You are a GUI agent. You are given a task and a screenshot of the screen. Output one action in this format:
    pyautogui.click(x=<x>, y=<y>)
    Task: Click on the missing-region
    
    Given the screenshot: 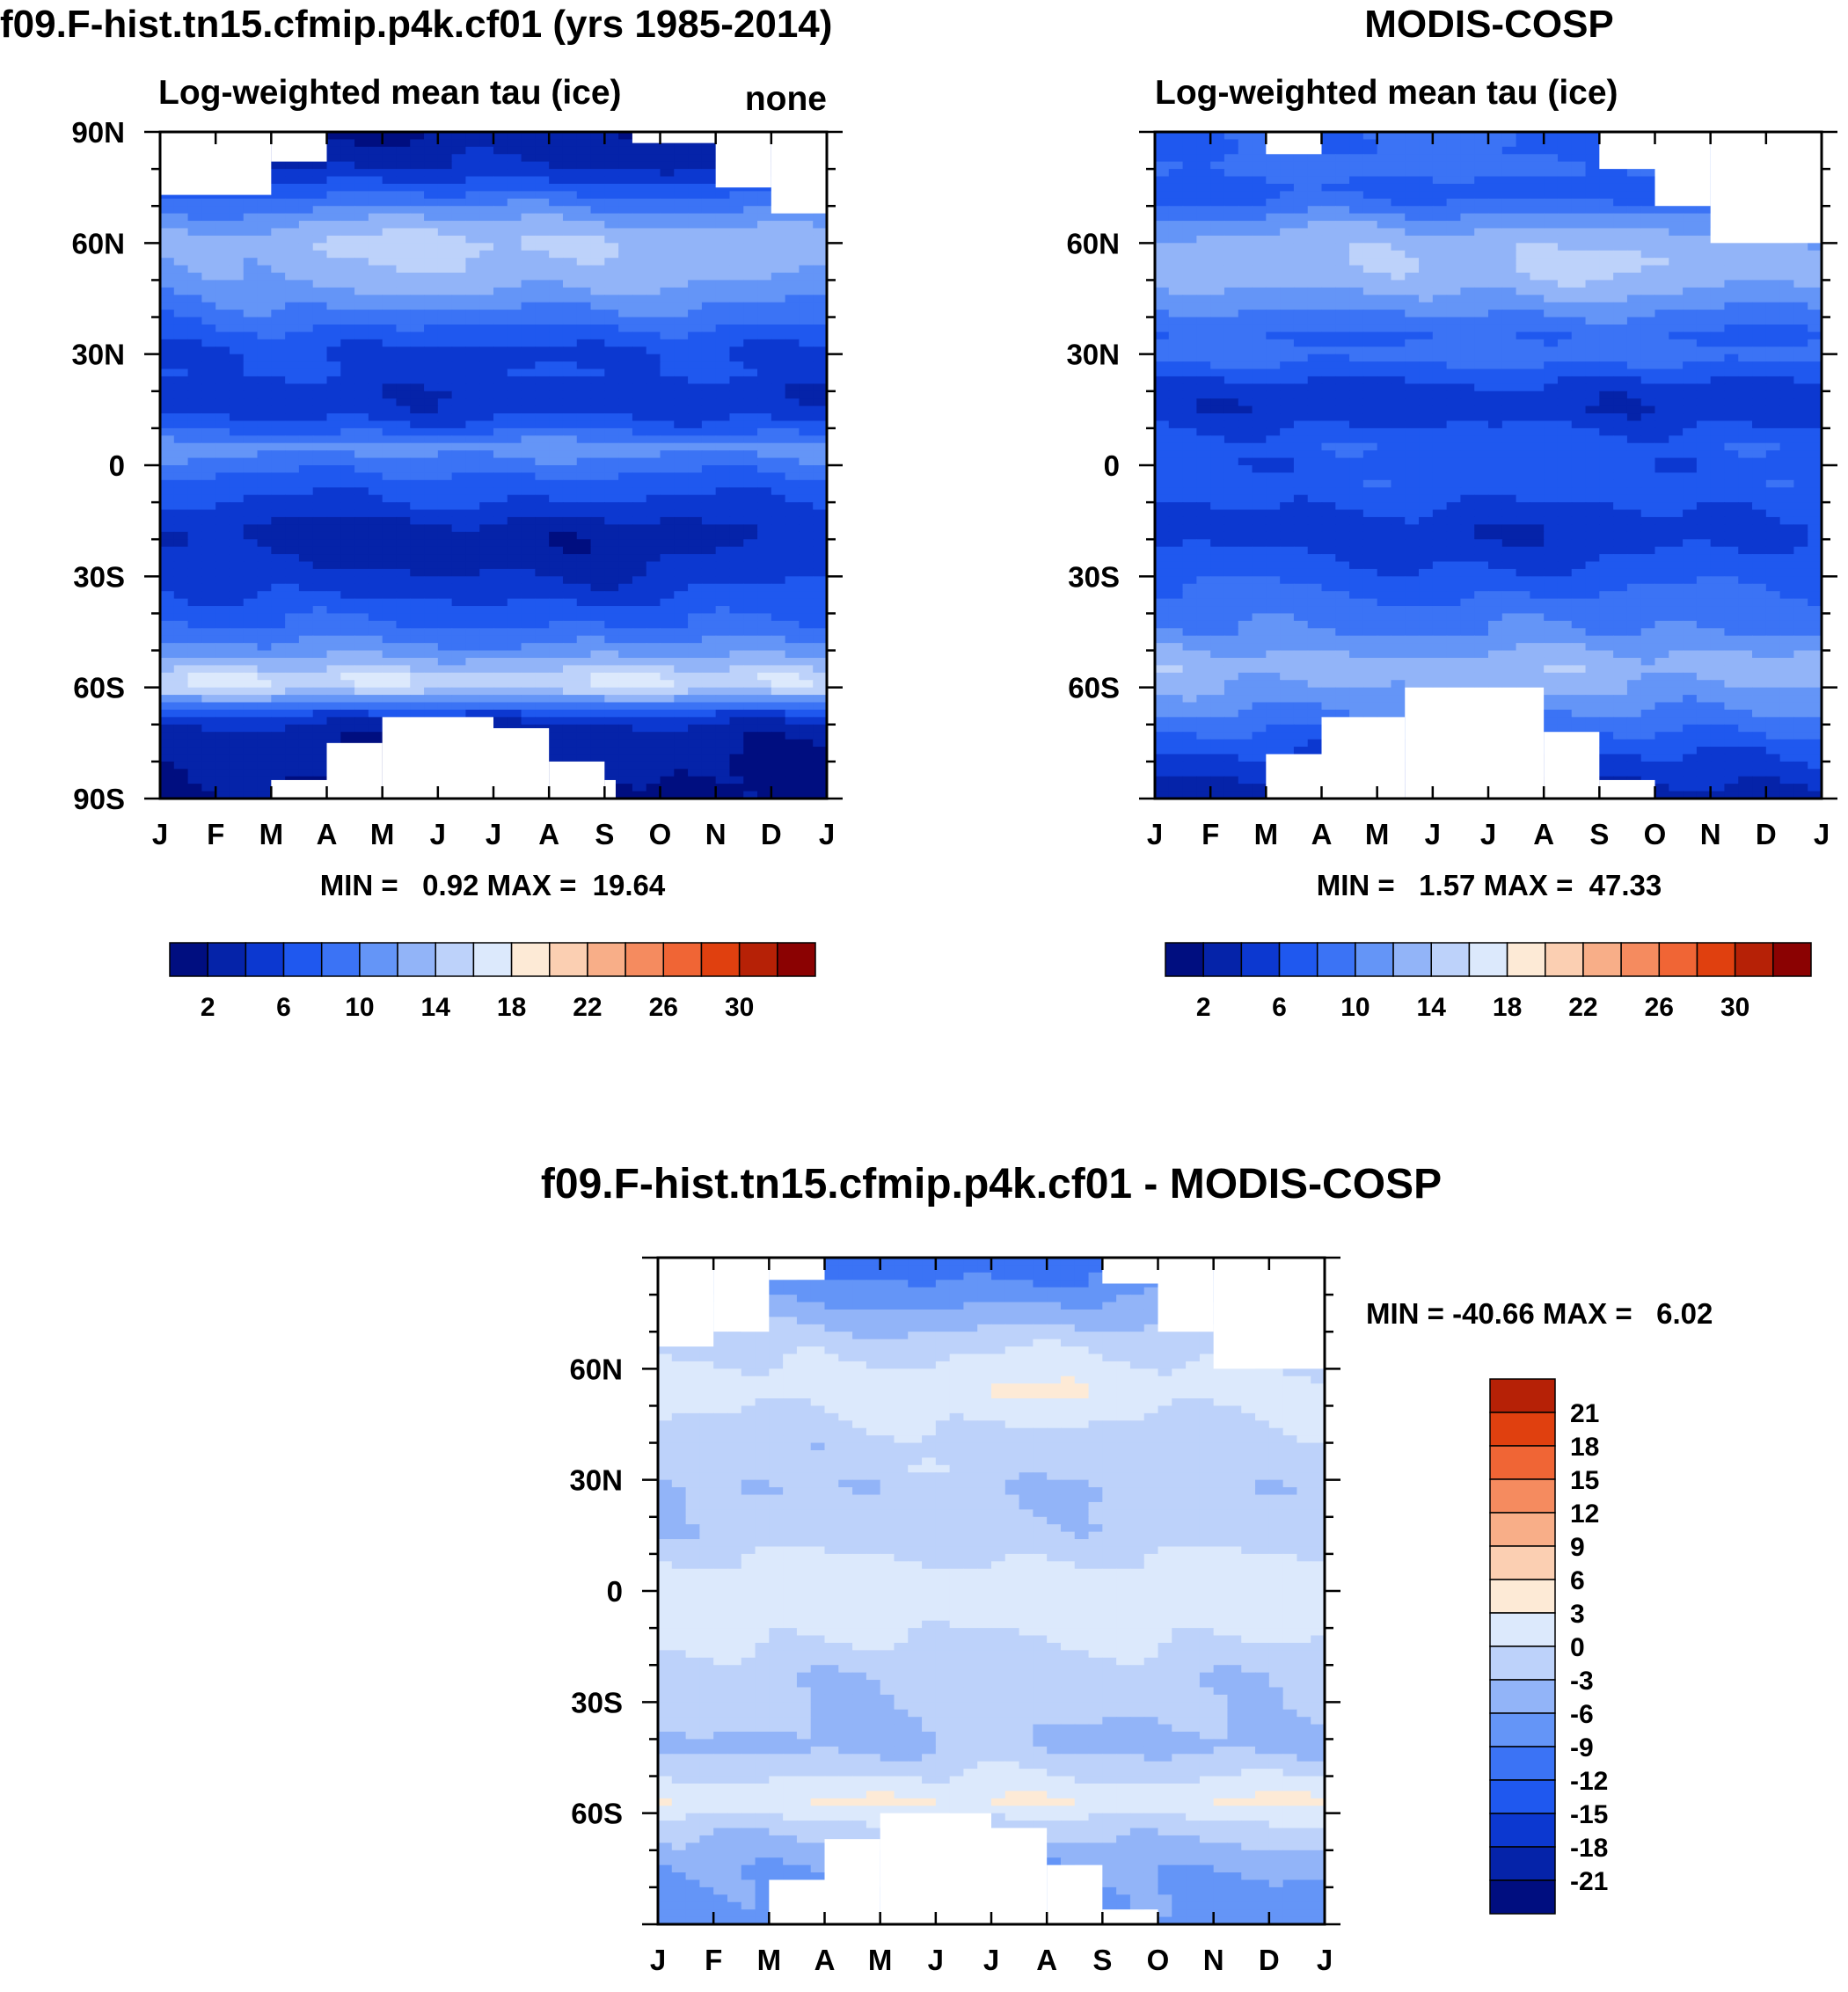 What is the action you would take?
    pyautogui.click(x=521, y=763)
    